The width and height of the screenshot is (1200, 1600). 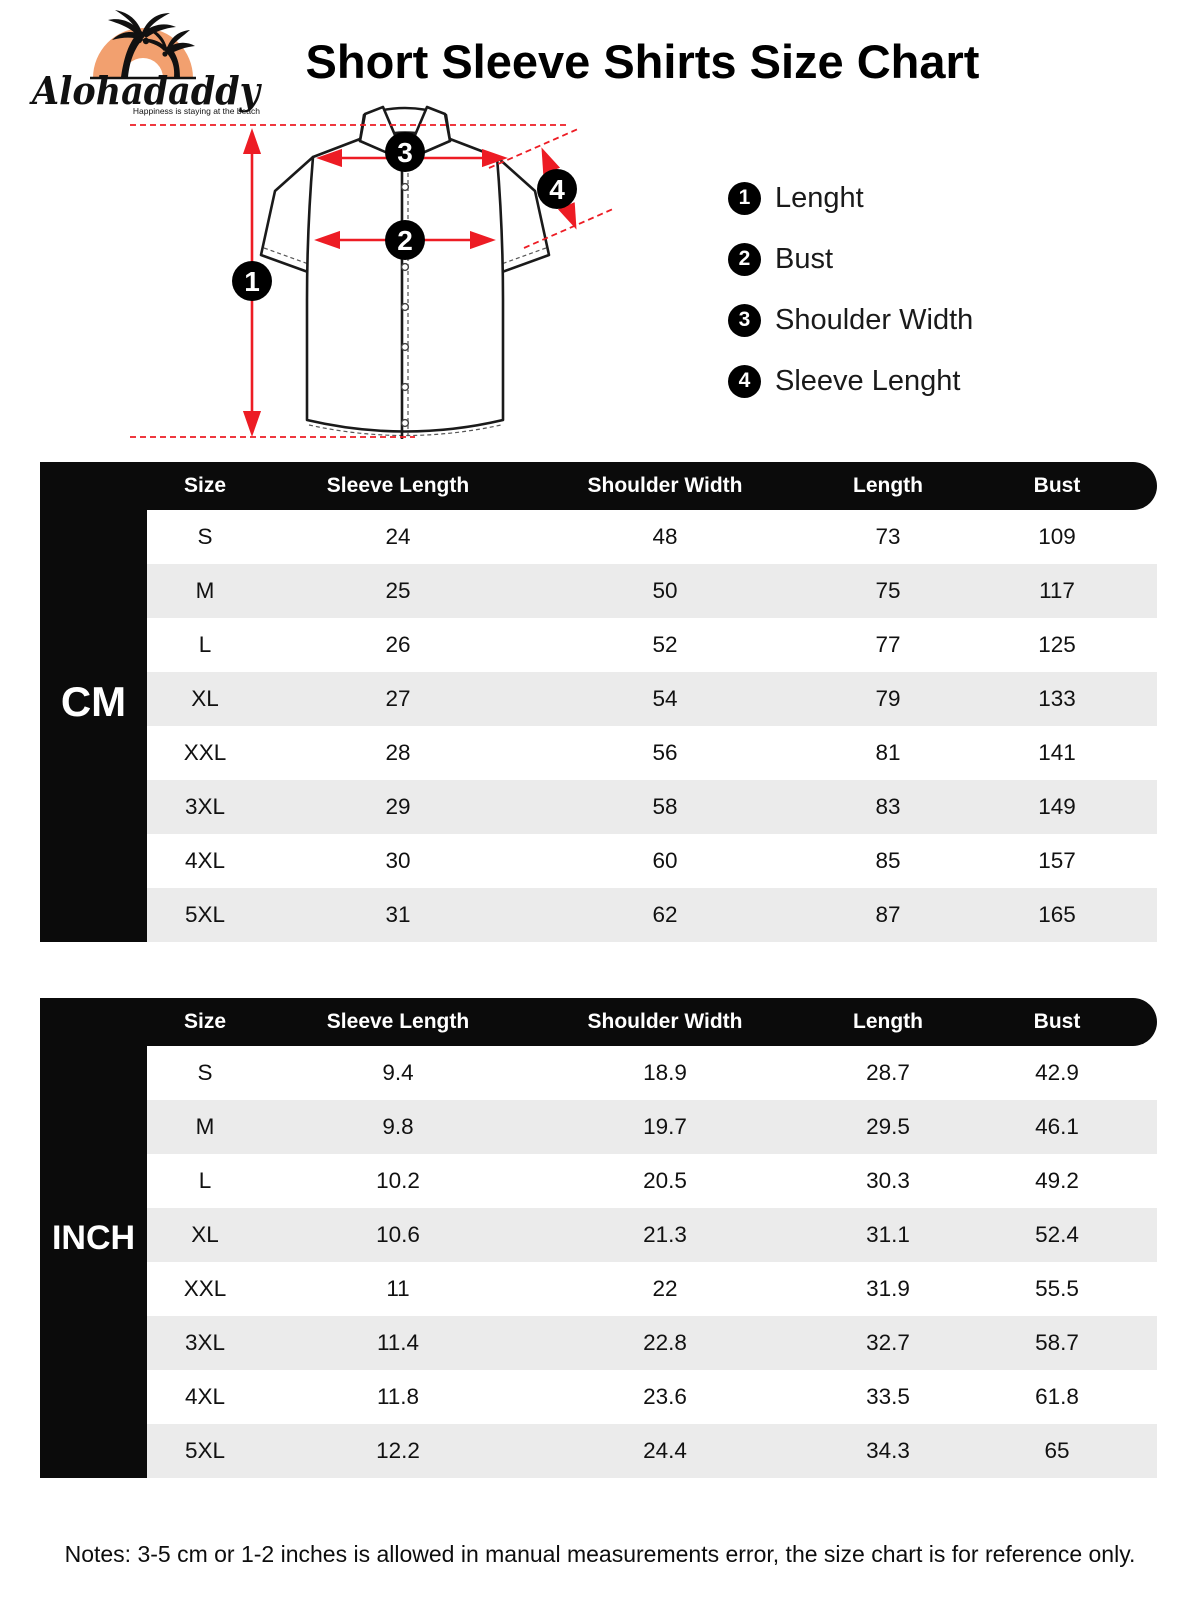 What do you see at coordinates (888, 914) in the screenshot?
I see `value-cell: 87` at bounding box center [888, 914].